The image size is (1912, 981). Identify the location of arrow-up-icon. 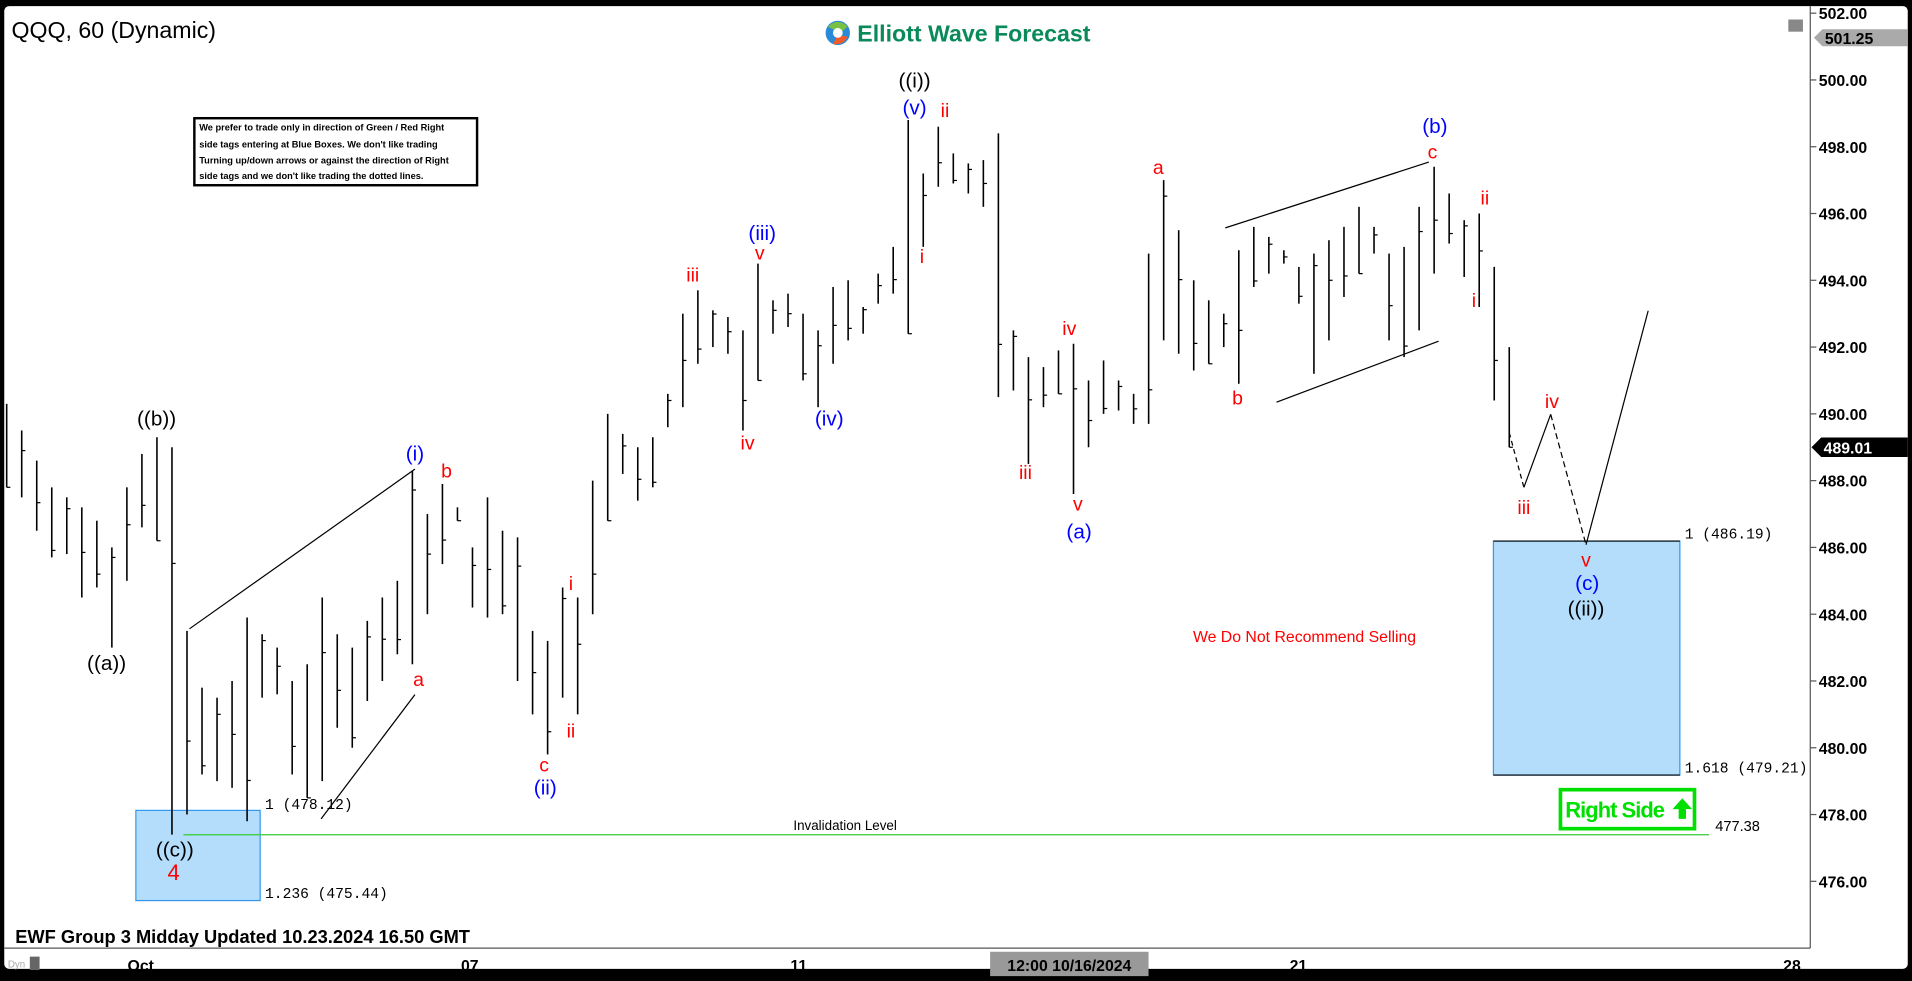
(1682, 808).